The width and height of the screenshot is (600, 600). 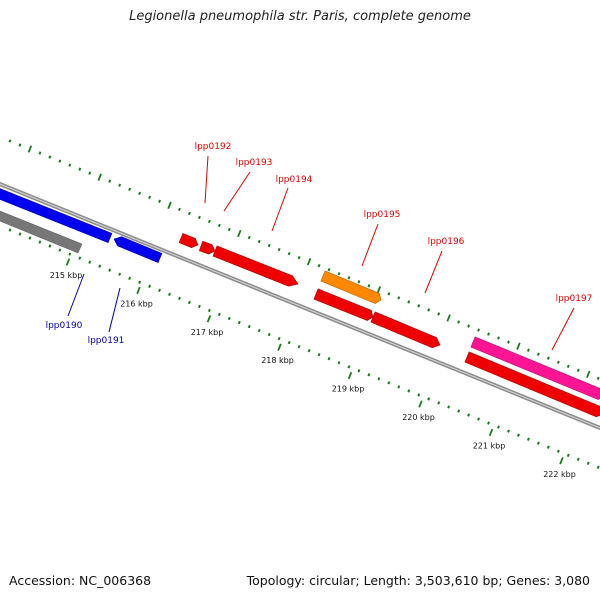 I want to click on tick-label: 221 kbp, so click(x=489, y=445).